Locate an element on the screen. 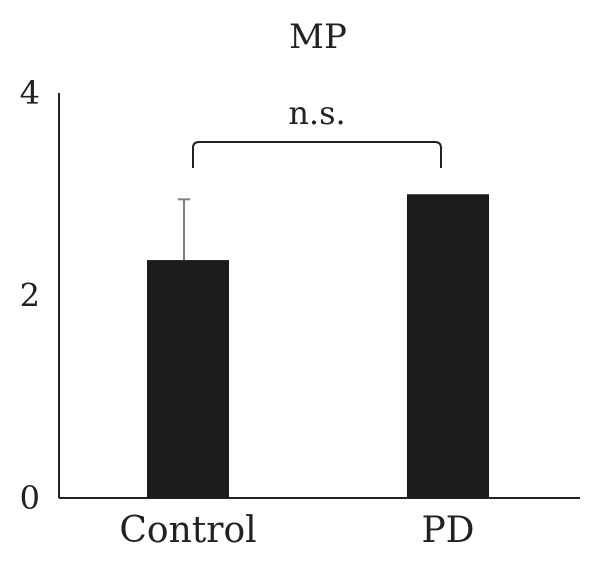 The image size is (600, 565). x-axis: Control PD is located at coordinates (319, 524).